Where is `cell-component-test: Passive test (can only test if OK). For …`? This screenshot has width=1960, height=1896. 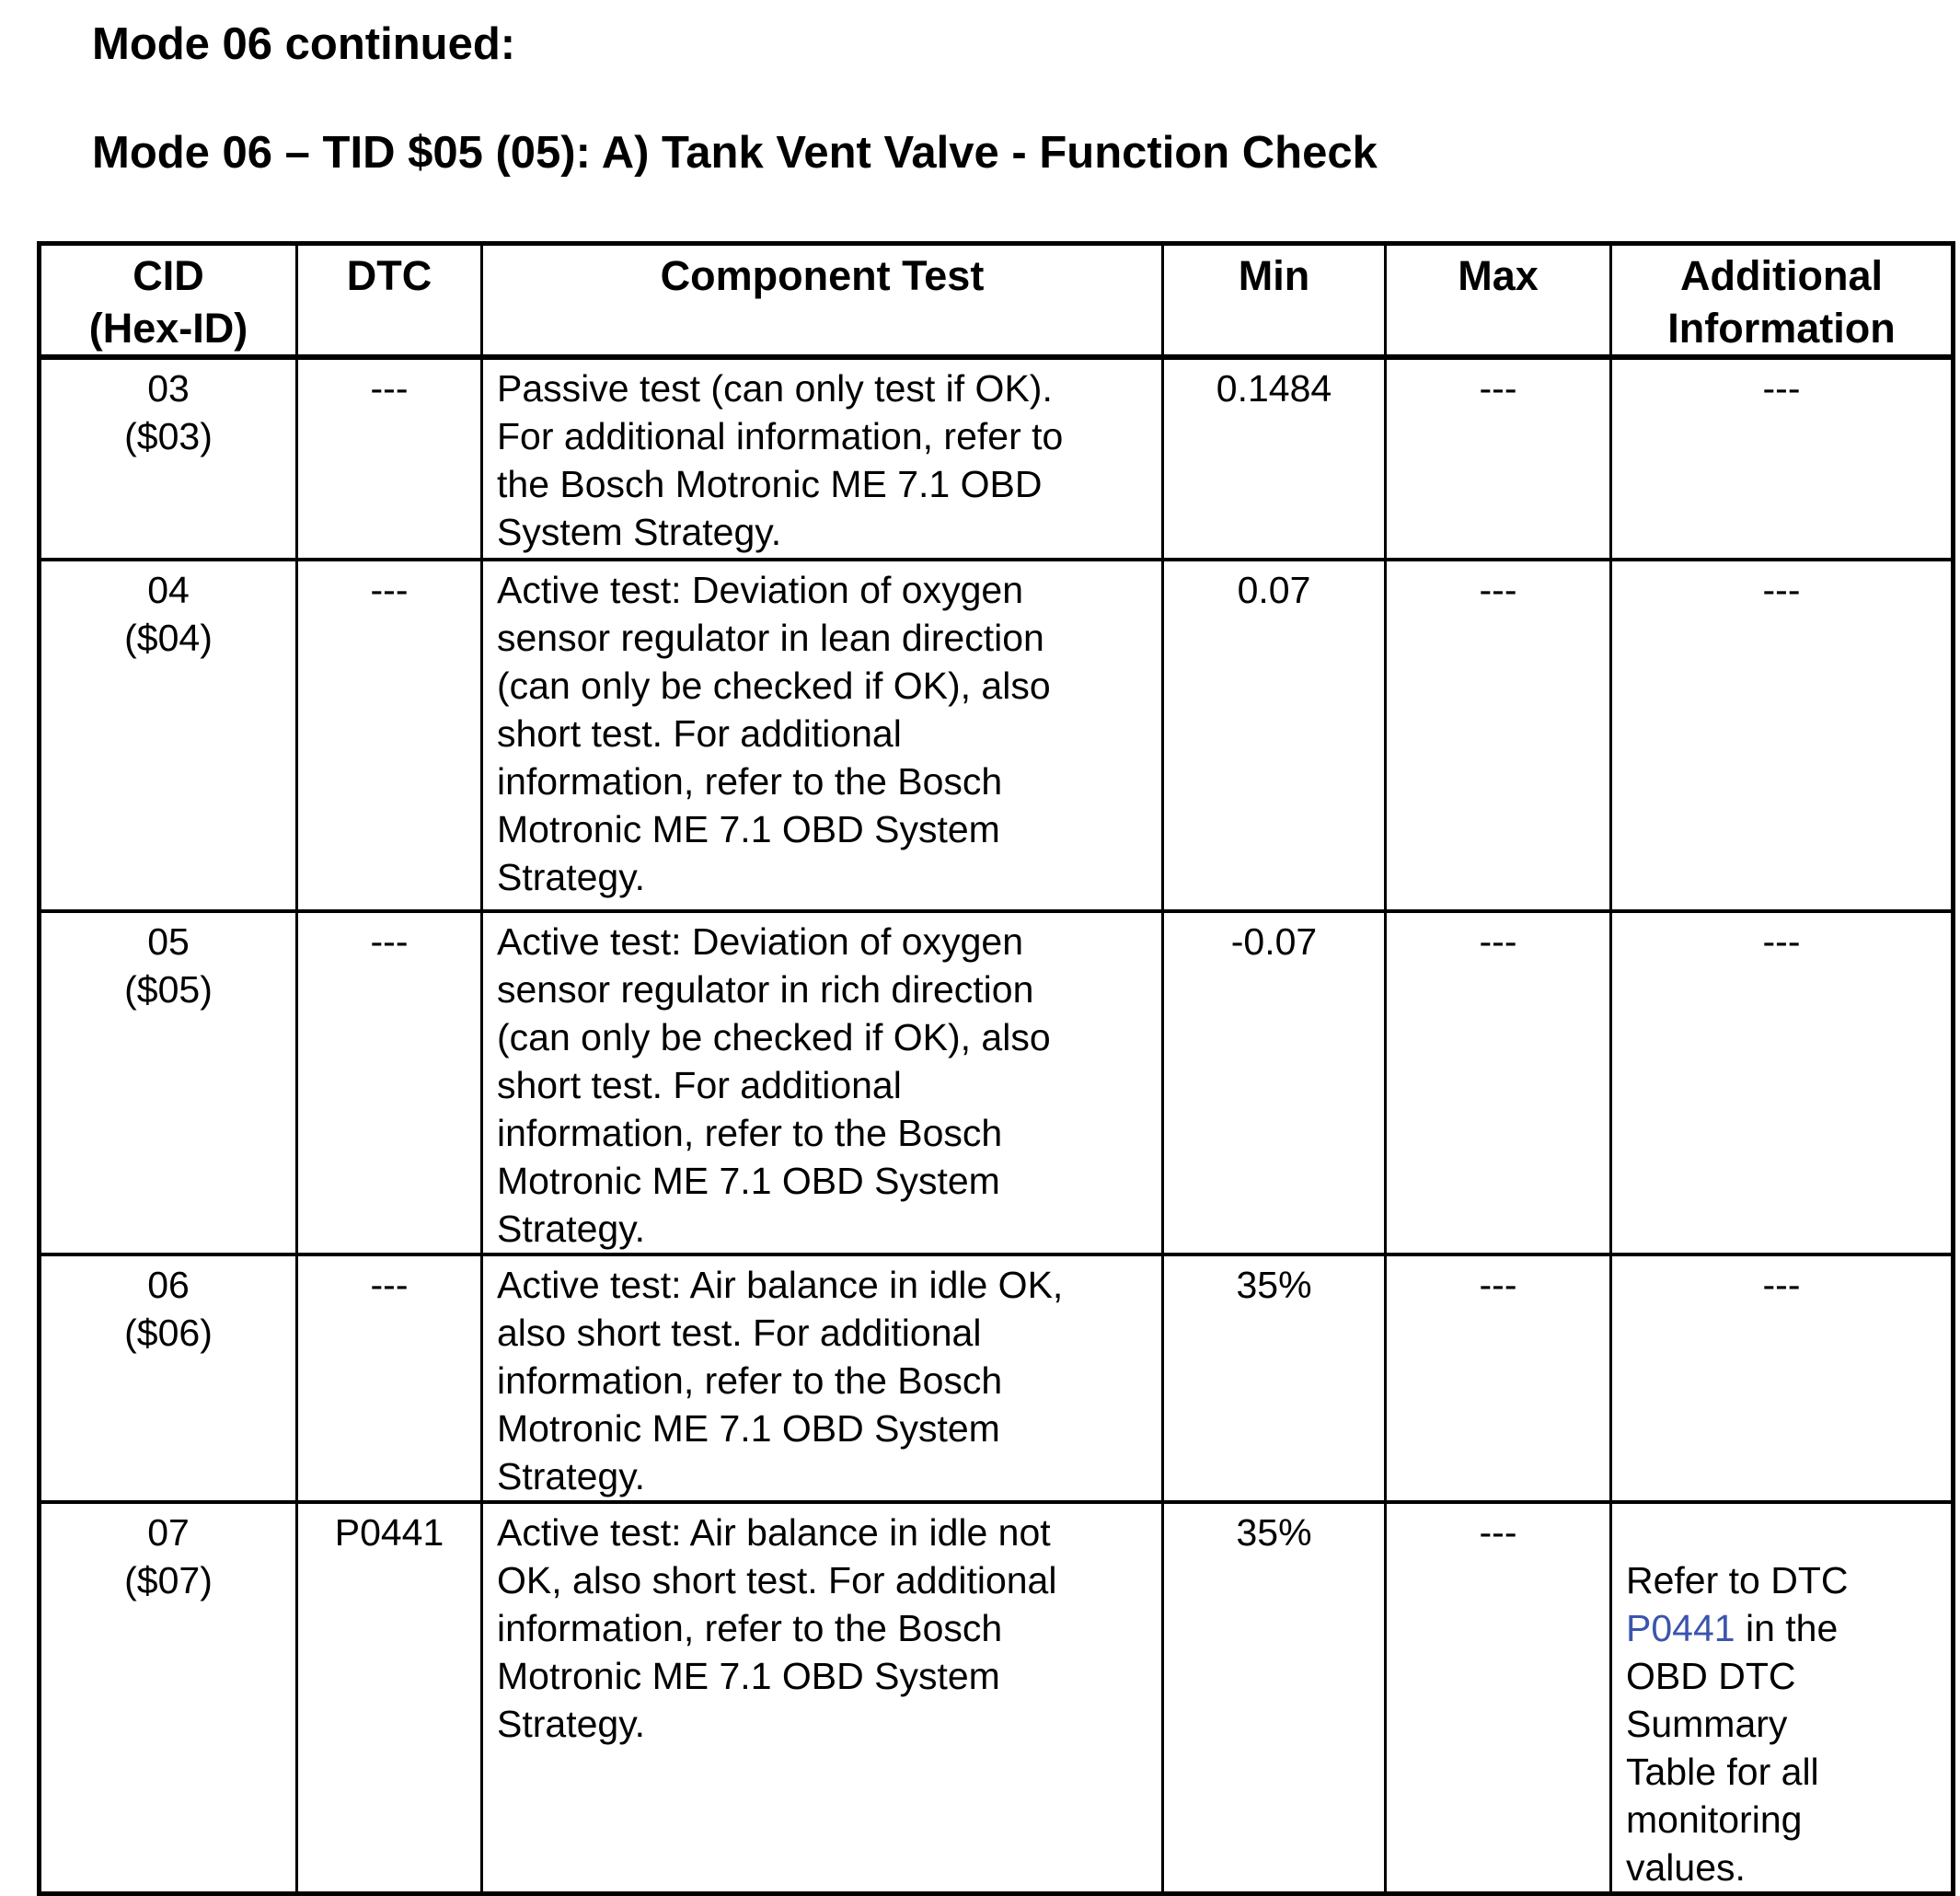 cell-component-test: Passive test (can only test if OK). For … is located at coordinates (822, 458).